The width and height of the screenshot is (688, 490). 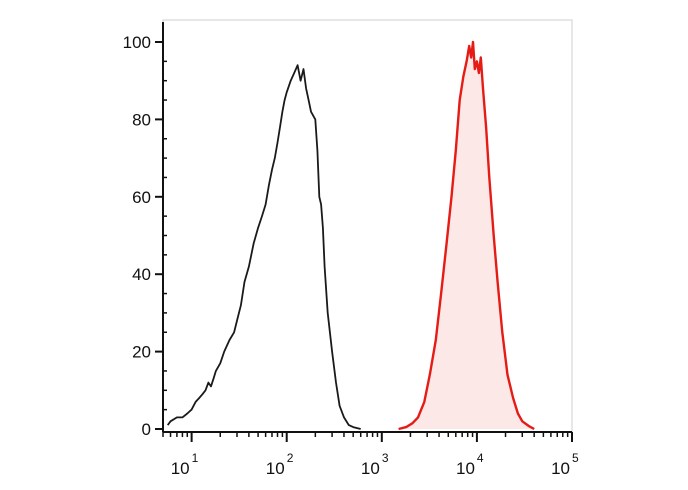 What do you see at coordinates (290, 458) in the screenshot?
I see `x-tick-label-exponent: 2` at bounding box center [290, 458].